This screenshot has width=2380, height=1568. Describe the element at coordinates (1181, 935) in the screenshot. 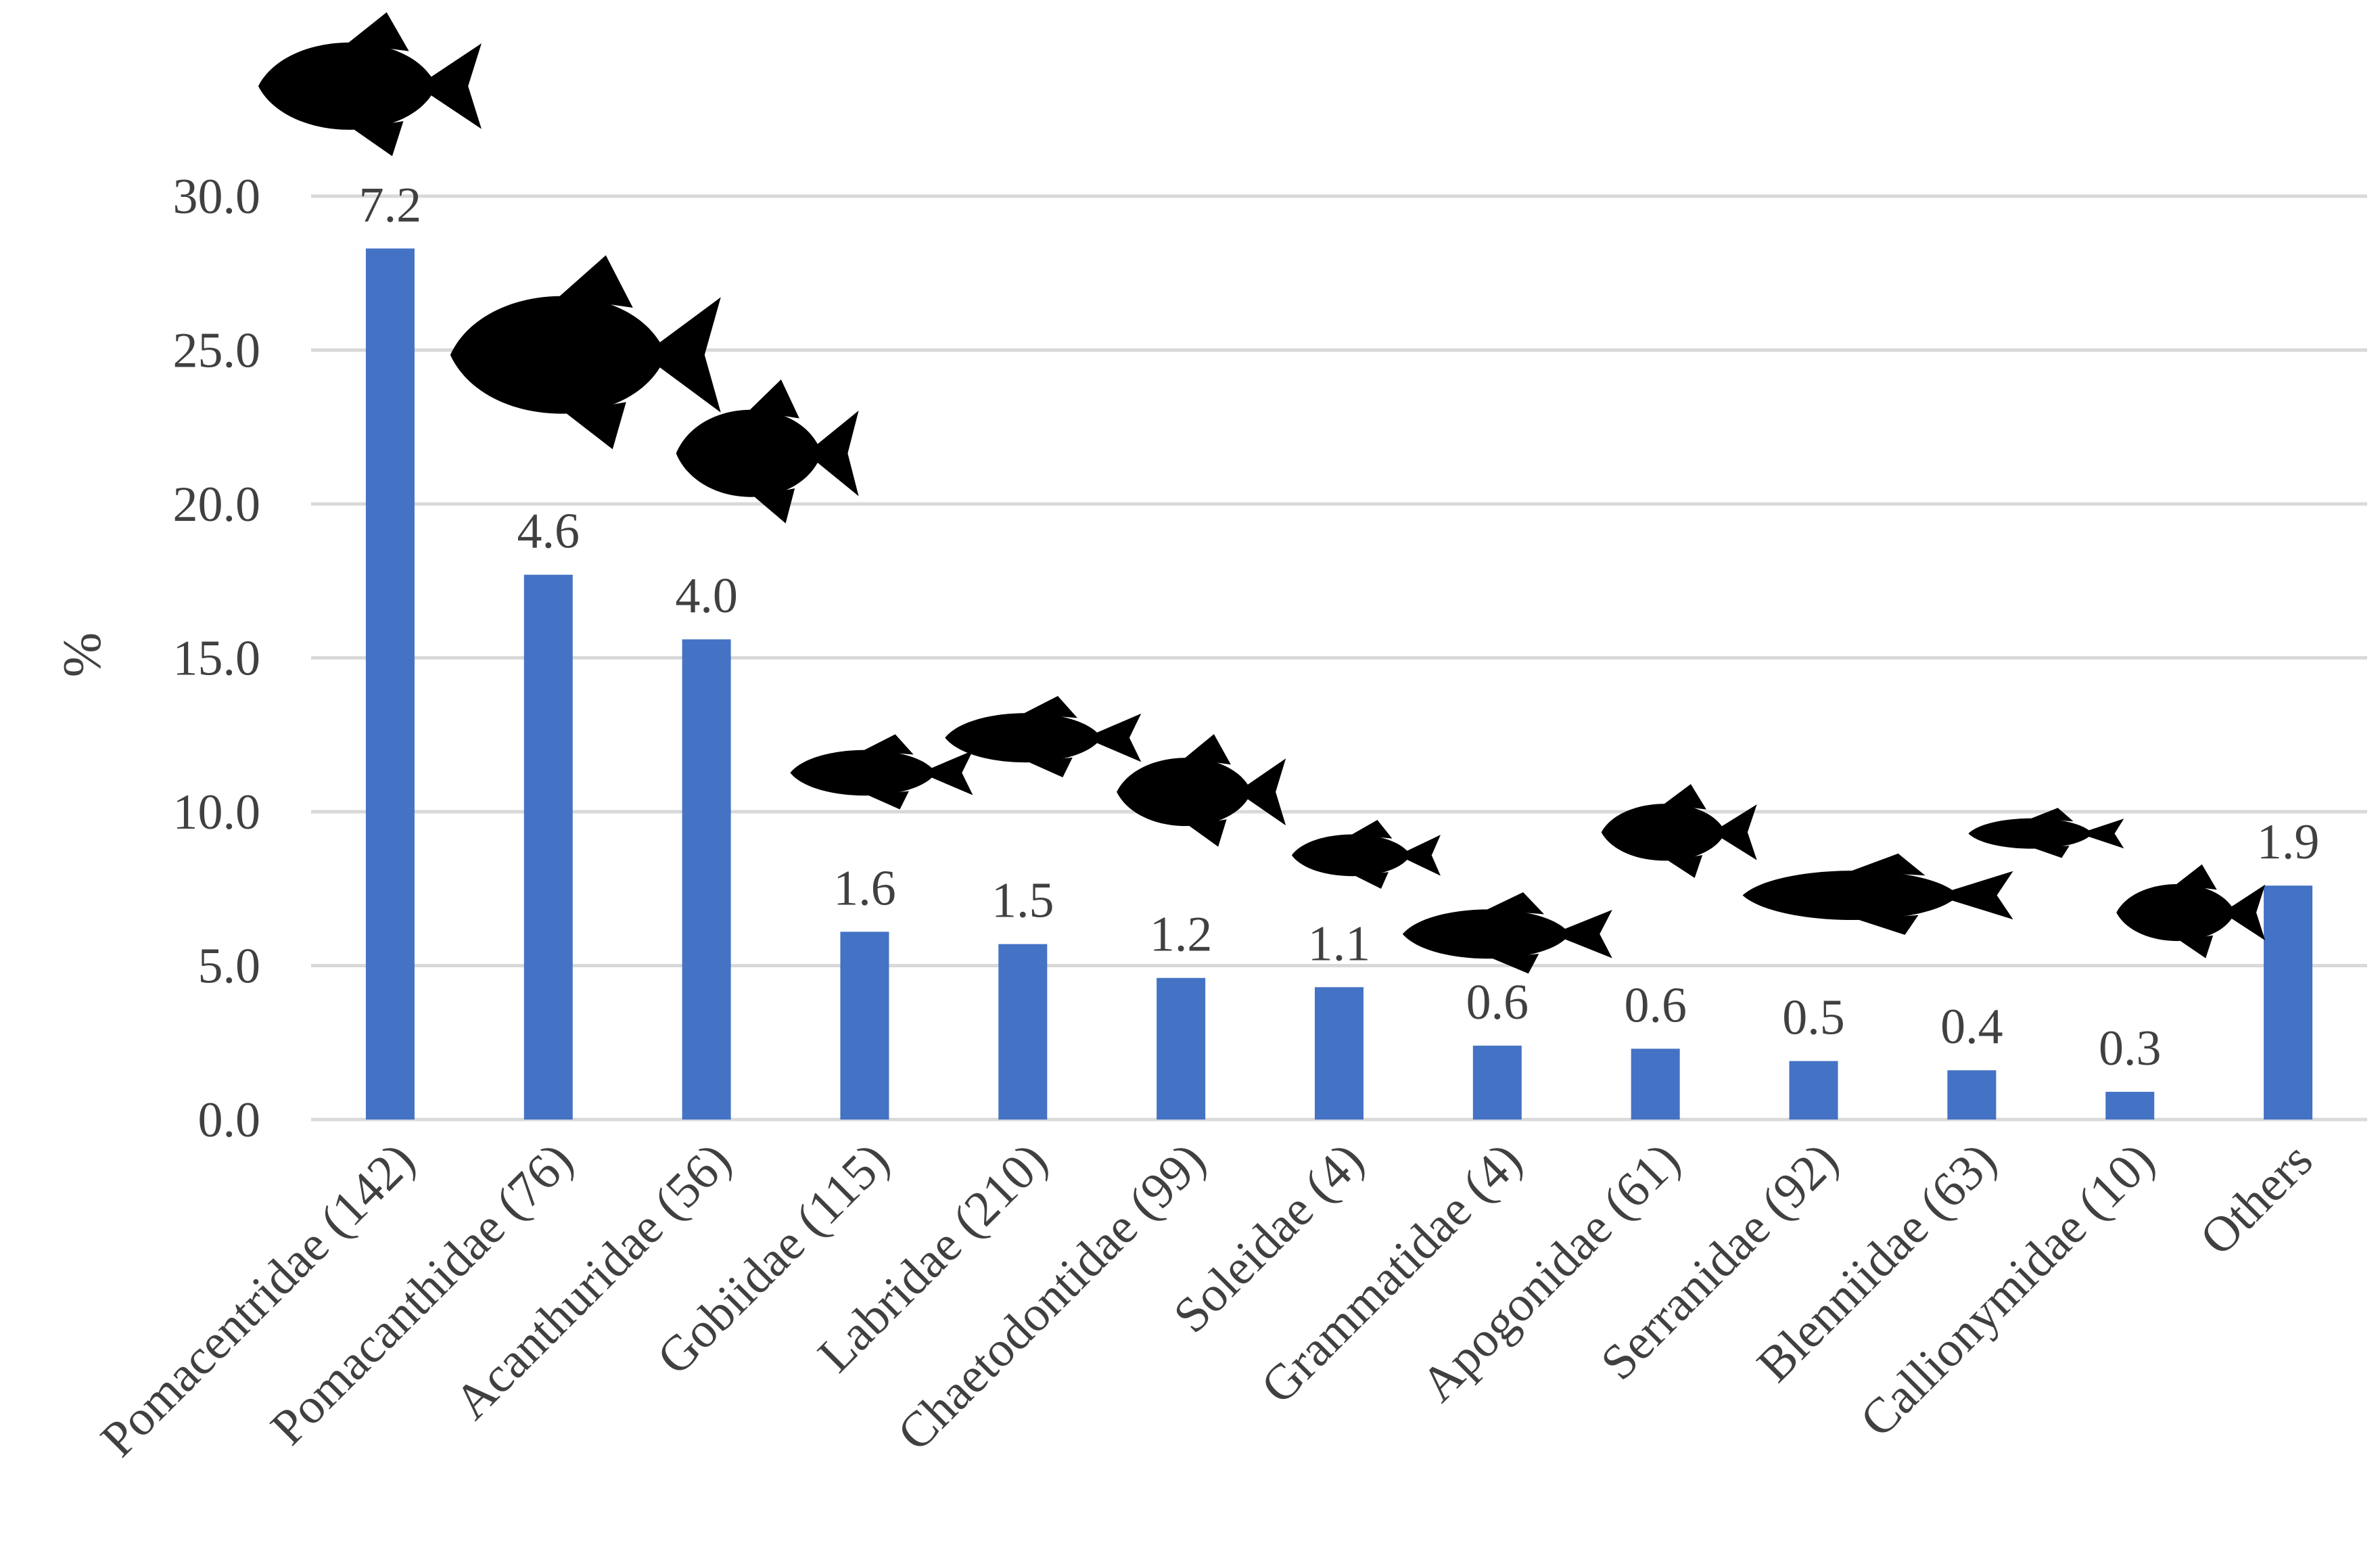

I see `data-label: 1.2` at that location.